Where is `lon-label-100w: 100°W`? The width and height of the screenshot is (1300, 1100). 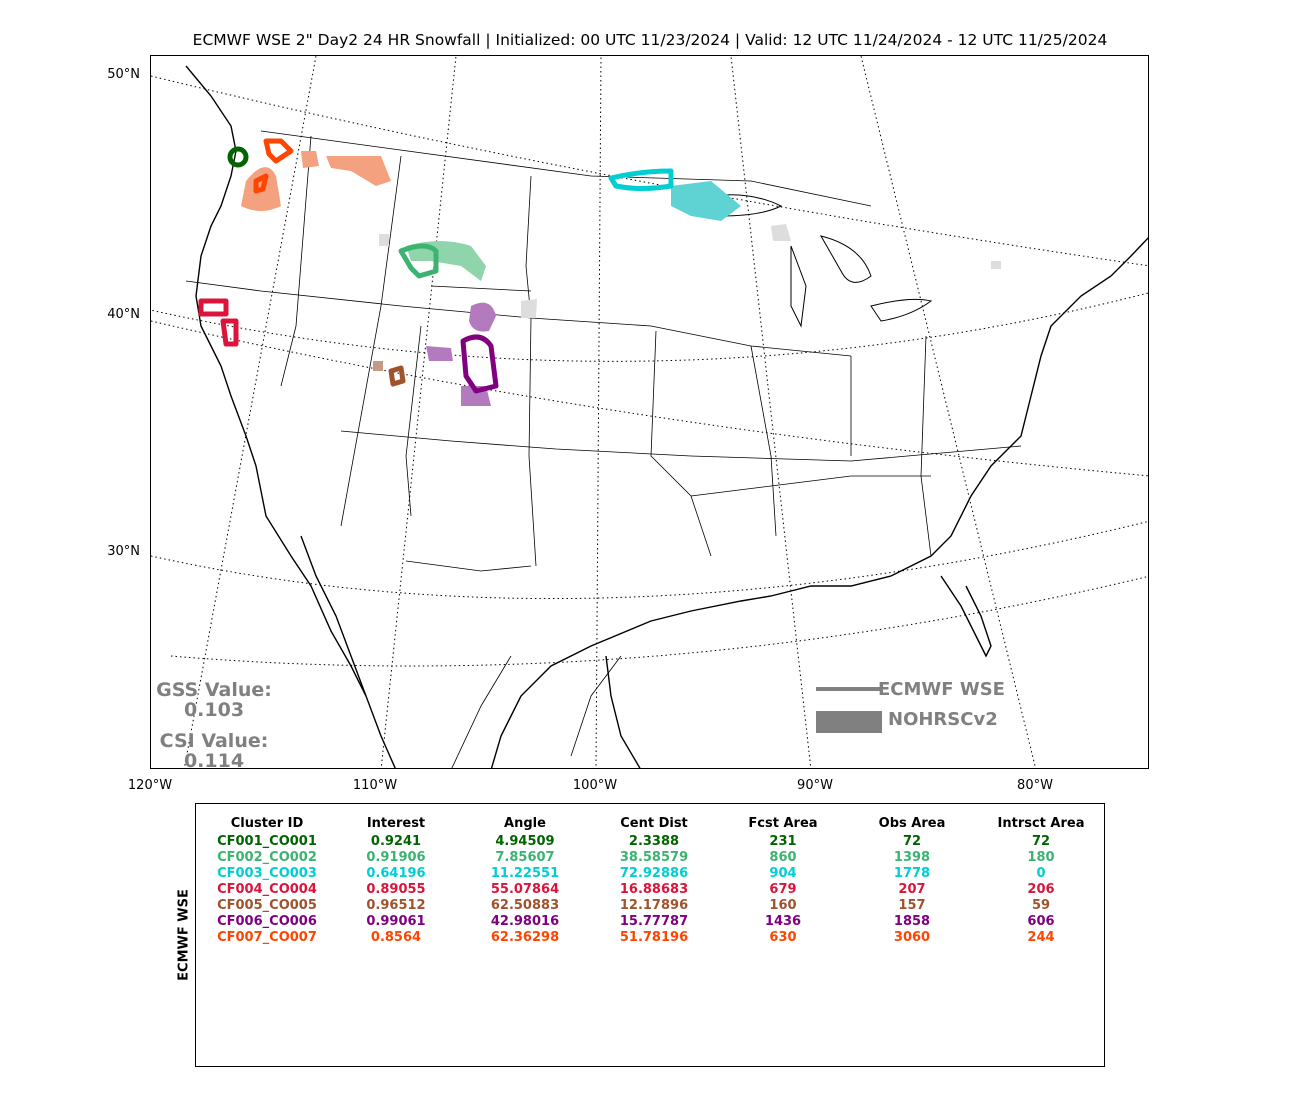
lon-label-100w: 100°W is located at coordinates (595, 785).